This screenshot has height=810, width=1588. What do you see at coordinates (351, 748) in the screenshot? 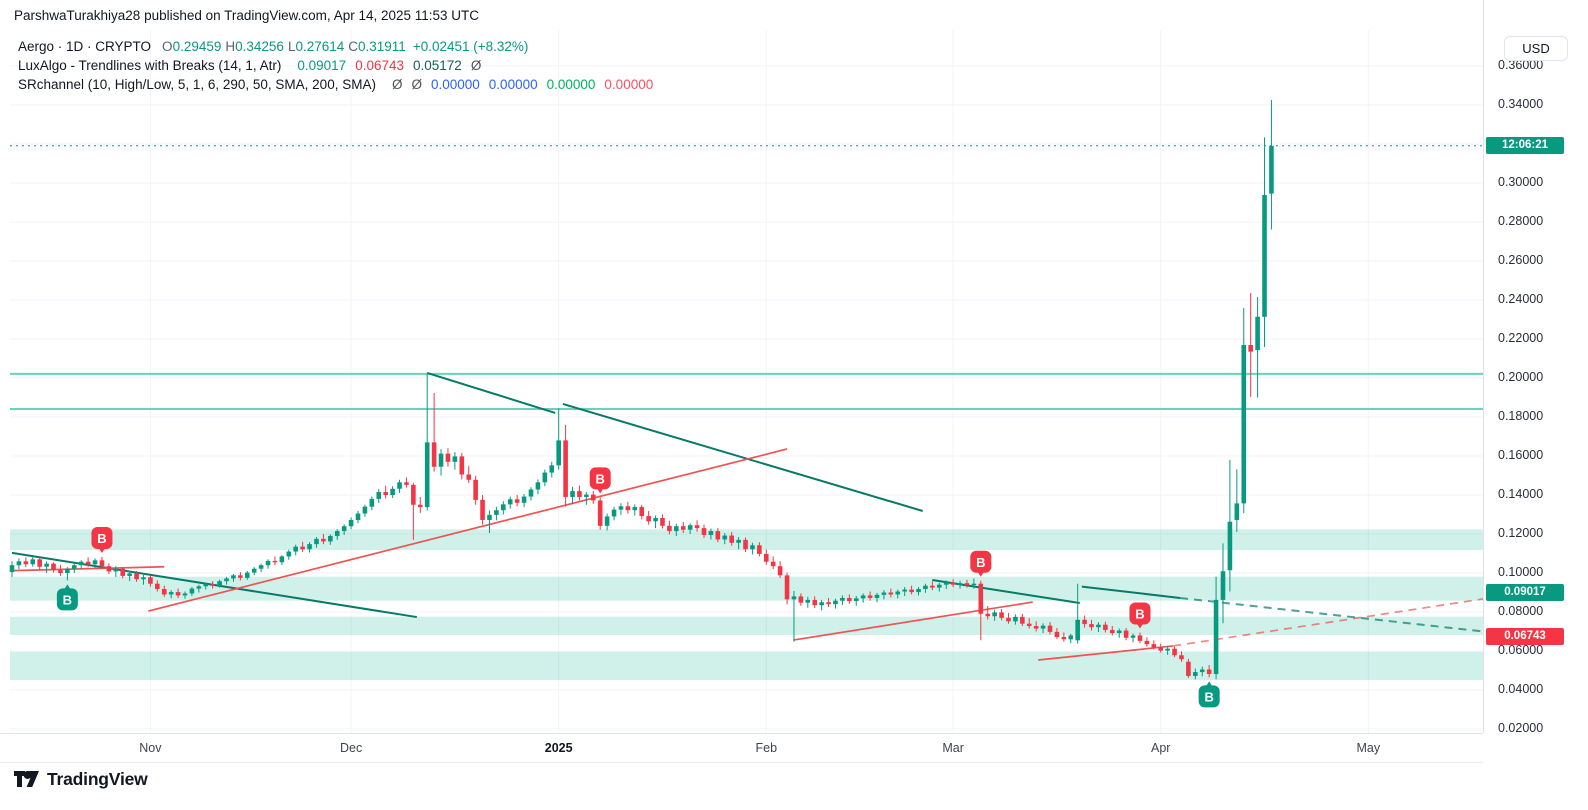
I see `time-axis-label: Dec` at bounding box center [351, 748].